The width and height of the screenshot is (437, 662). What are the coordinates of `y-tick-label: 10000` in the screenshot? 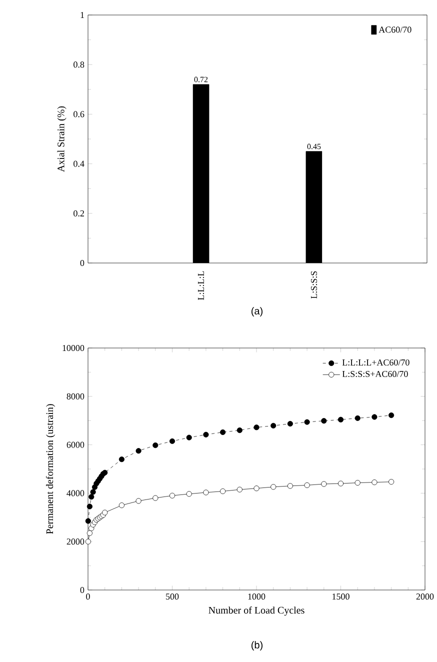 It's located at (73, 348).